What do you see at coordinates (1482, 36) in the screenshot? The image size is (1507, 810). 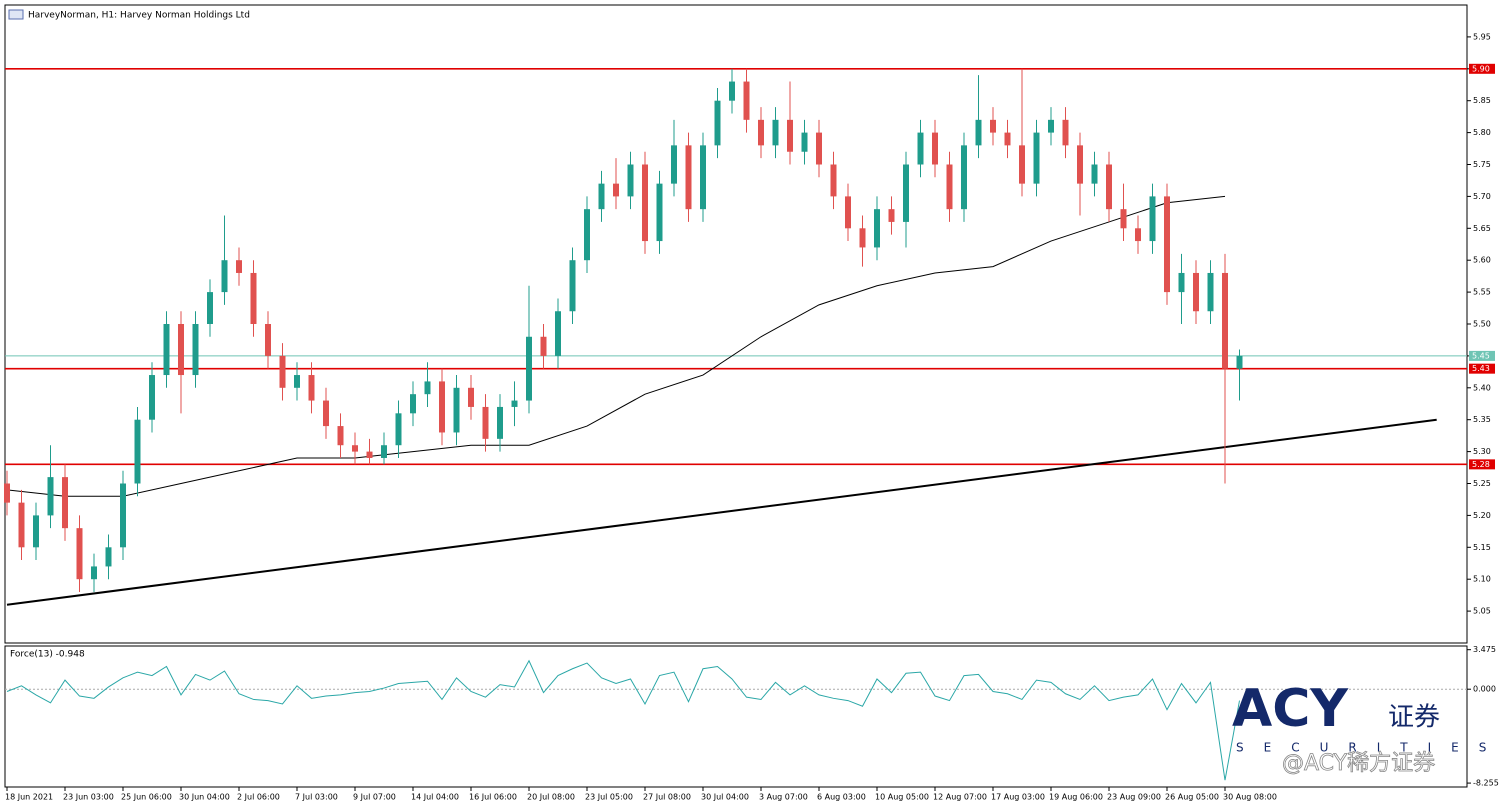 I see `y-tick-label: 5.95` at bounding box center [1482, 36].